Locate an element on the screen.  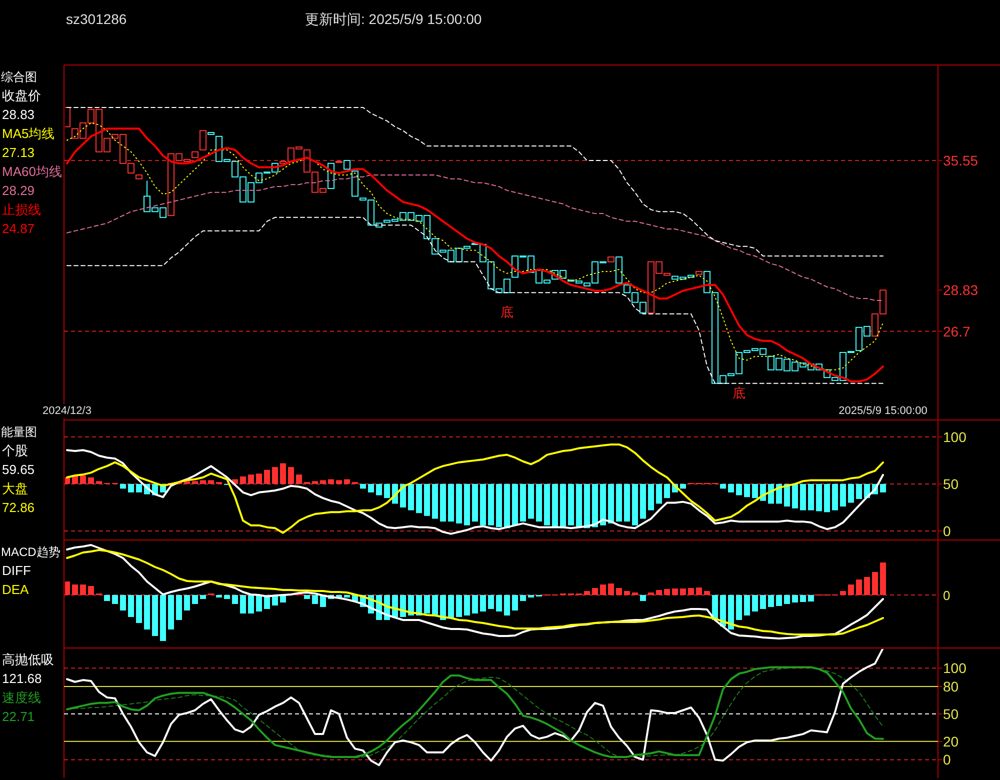
text: 24.87 is located at coordinates (18, 228).